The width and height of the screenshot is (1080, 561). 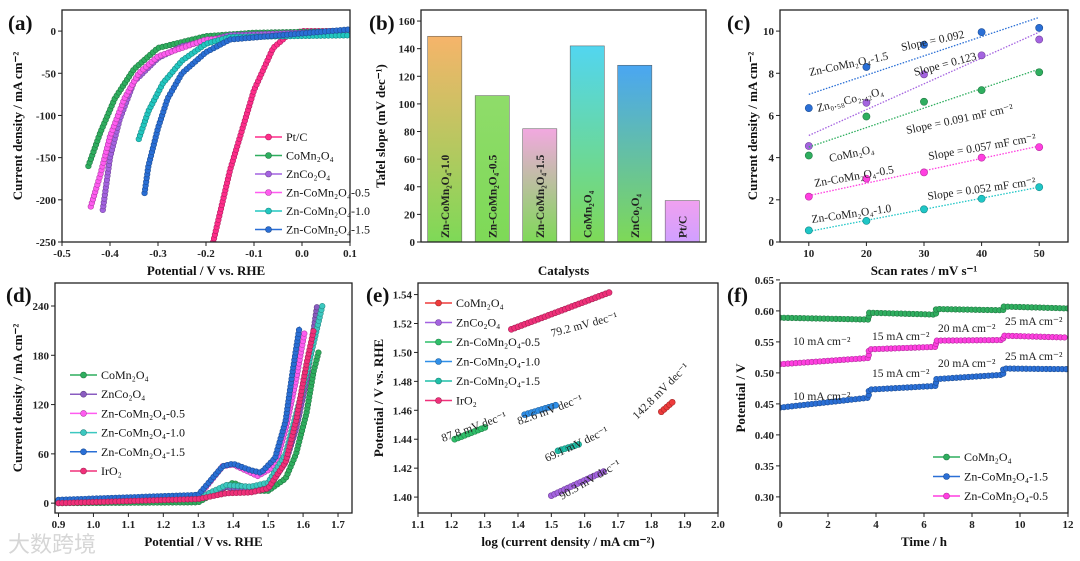 I want to click on y-tick-label: 1.40, so click(x=403, y=498).